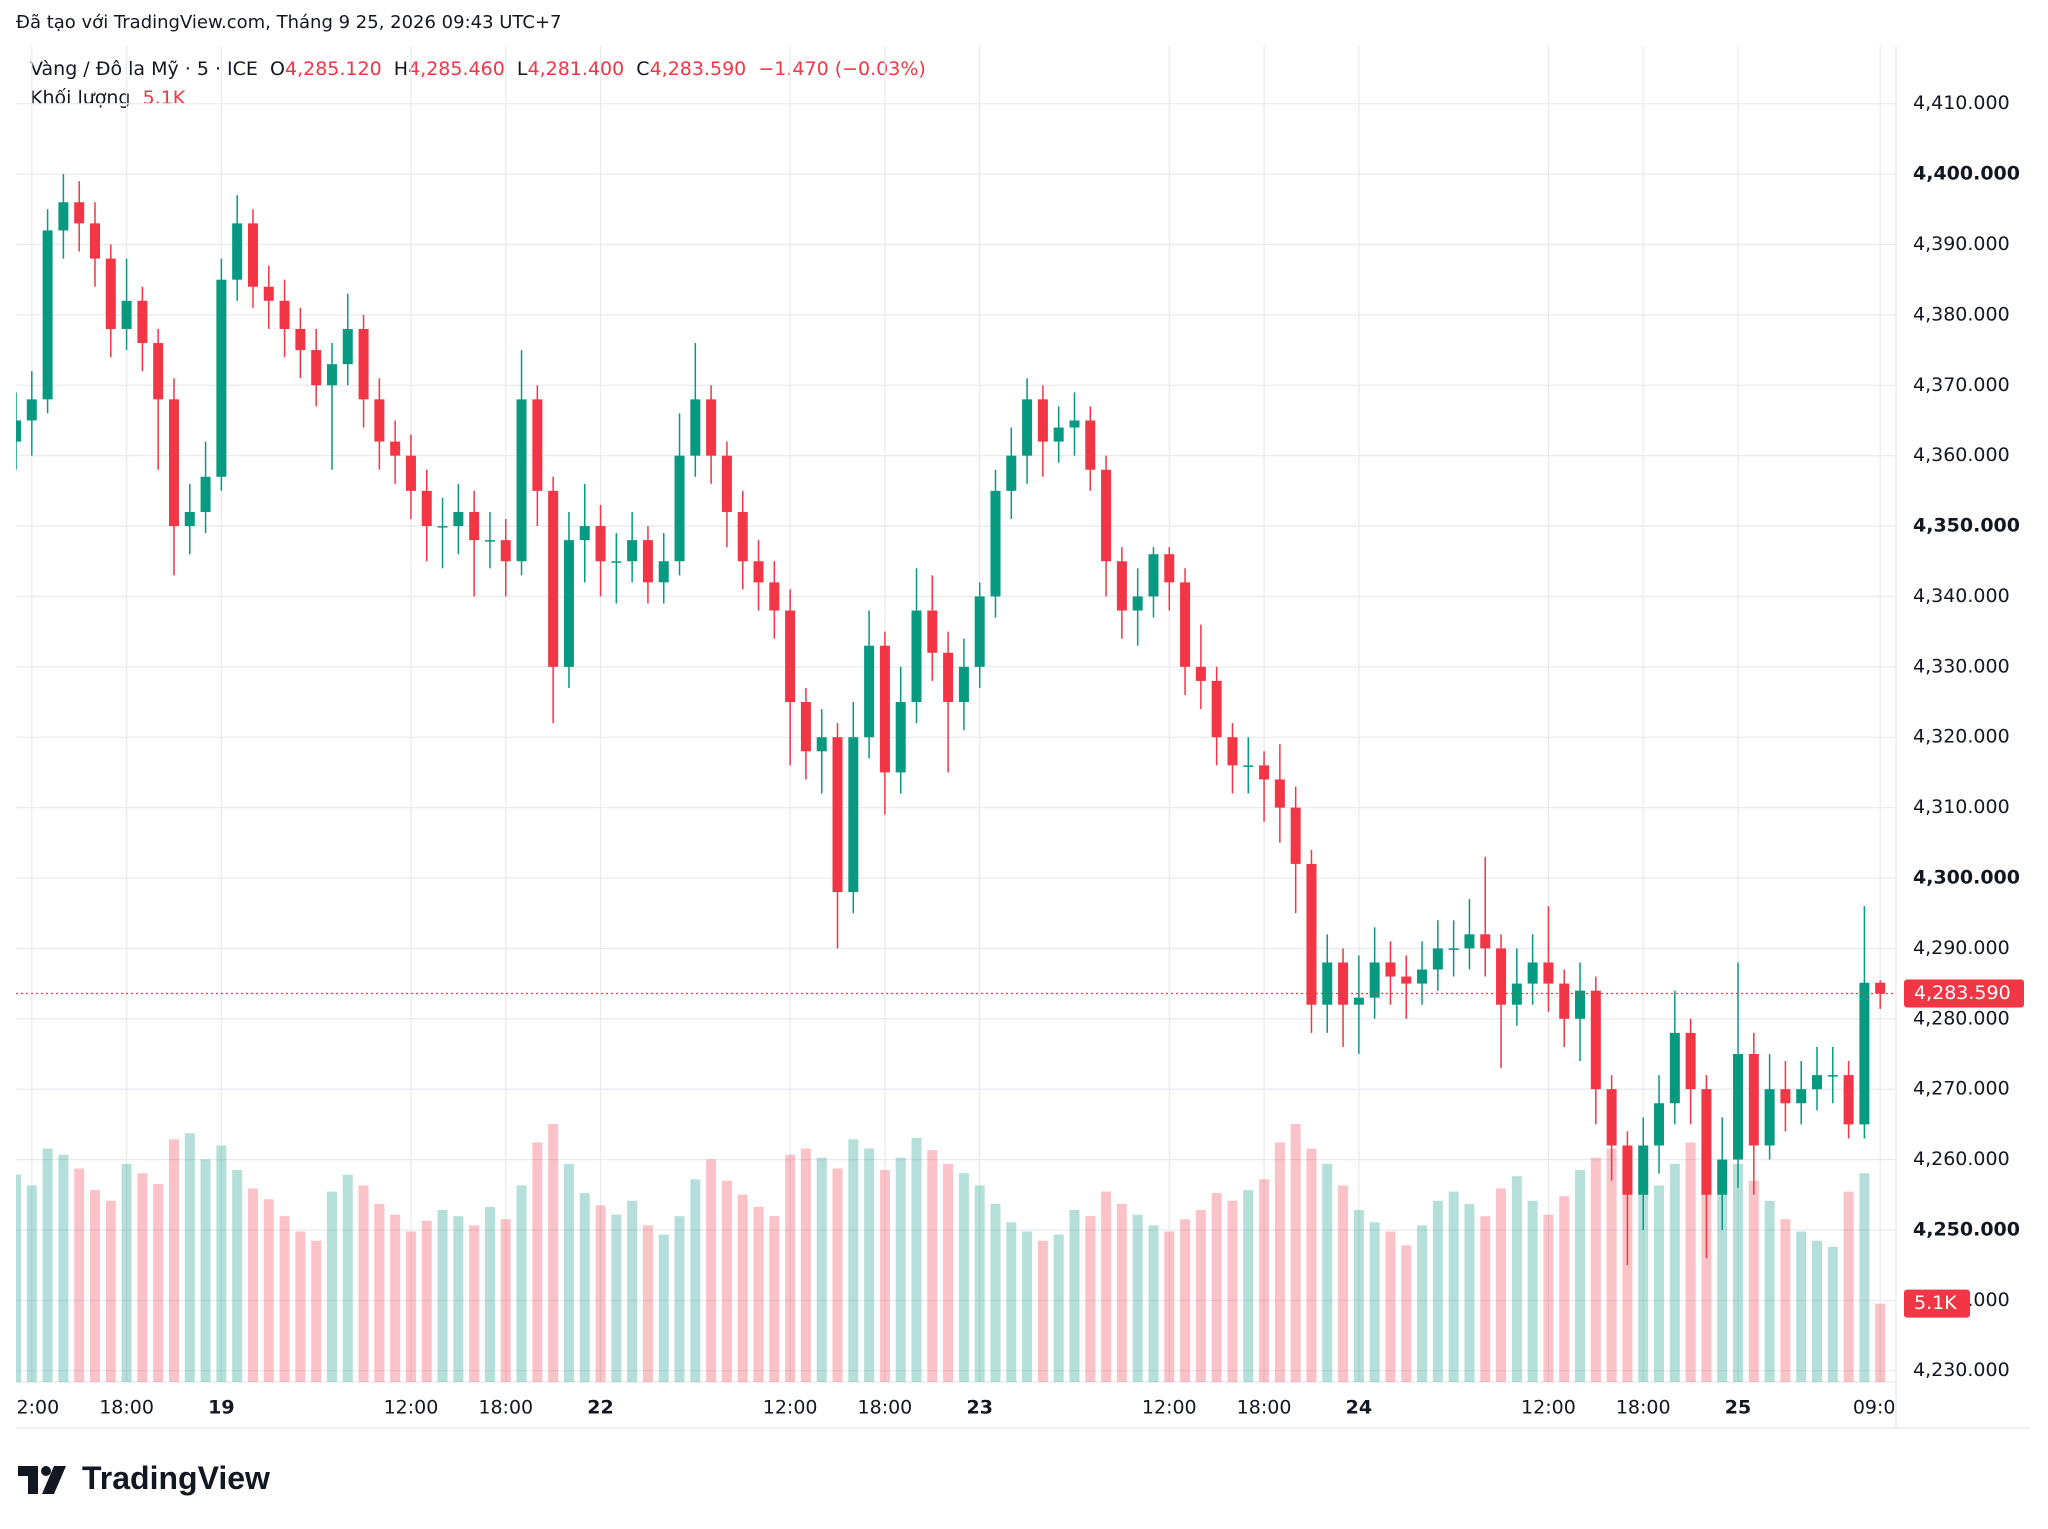 The width and height of the screenshot is (2048, 1529). I want to click on symbol: Vàng / Đô la Mỹ · 5 · ICE, so click(144, 69).